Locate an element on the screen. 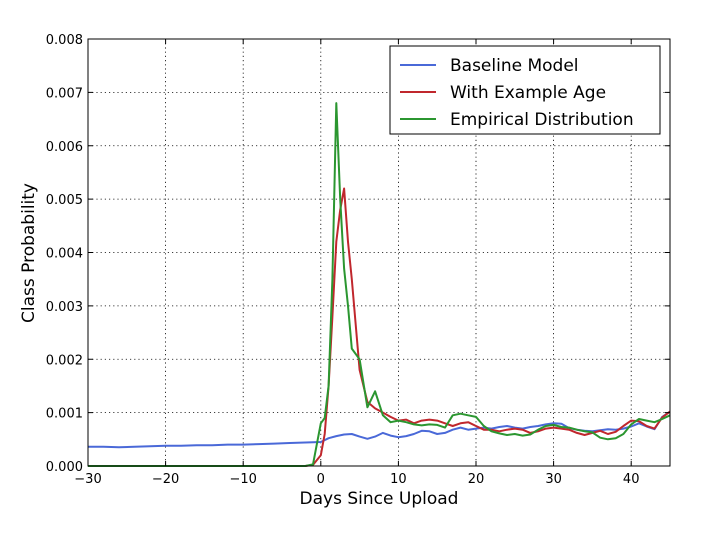  legend-label-baseline-model: Baseline Model is located at coordinates (514, 66).